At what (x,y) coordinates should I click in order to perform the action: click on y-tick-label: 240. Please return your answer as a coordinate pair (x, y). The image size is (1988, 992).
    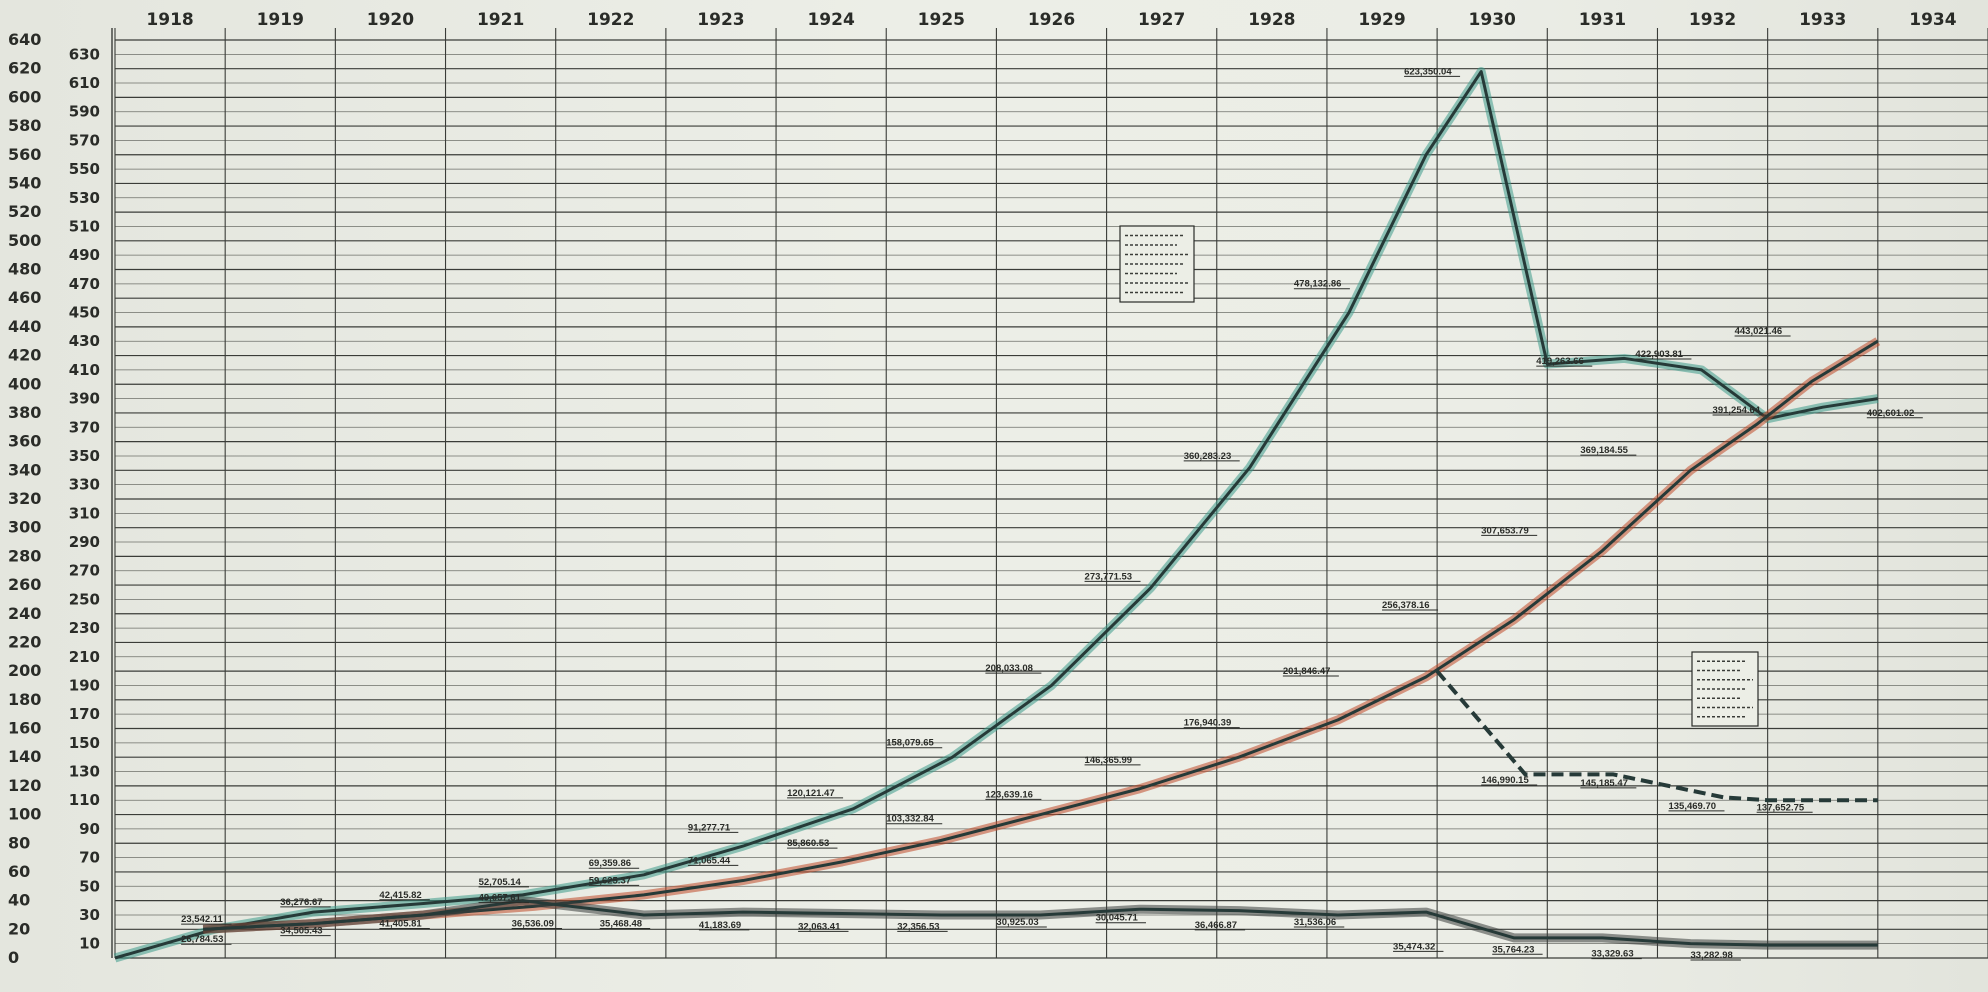
    Looking at the image, I should click on (24, 613).